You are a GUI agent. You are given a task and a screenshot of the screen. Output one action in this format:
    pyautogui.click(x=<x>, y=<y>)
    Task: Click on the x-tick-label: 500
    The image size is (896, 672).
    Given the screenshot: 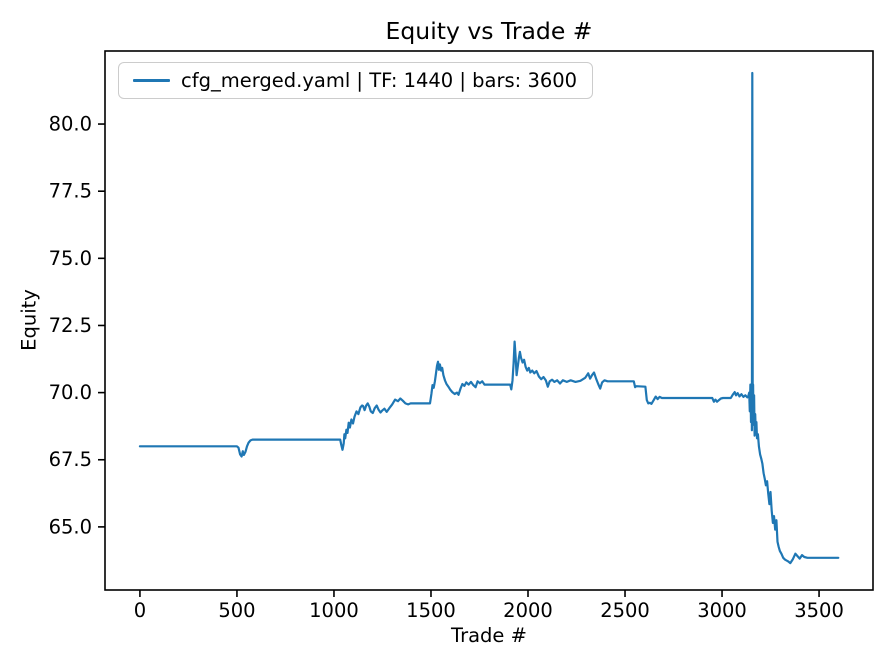 What is the action you would take?
    pyautogui.click(x=236, y=610)
    